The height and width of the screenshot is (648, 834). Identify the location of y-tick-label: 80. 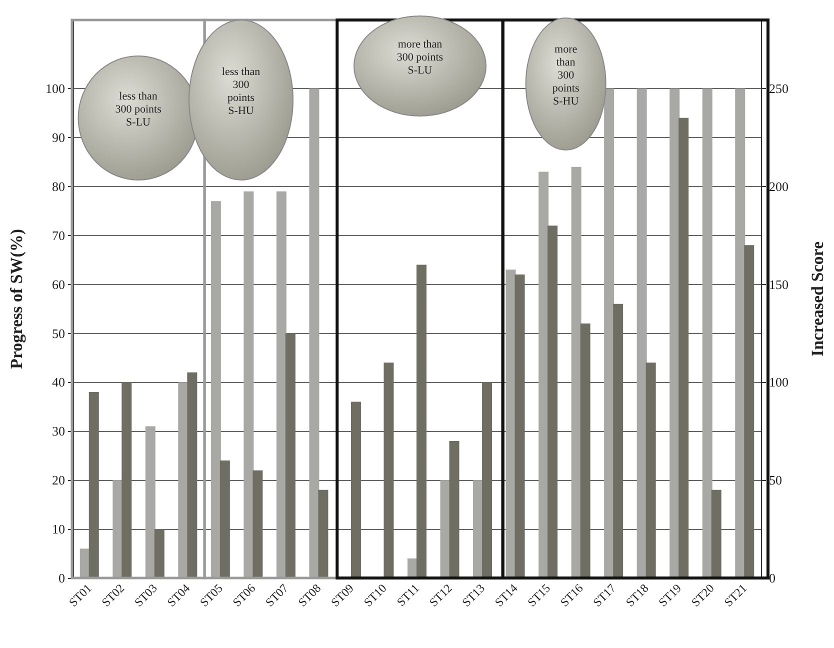
(58, 186).